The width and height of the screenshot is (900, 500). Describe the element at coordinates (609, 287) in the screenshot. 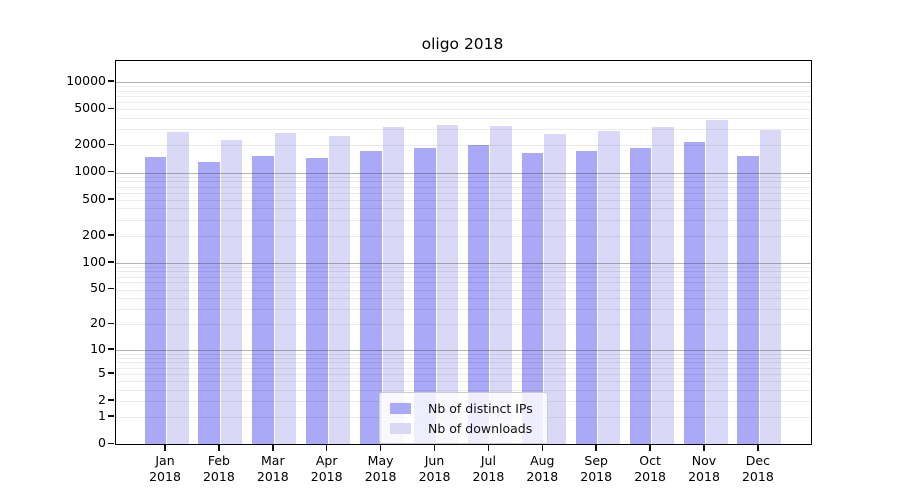

I see `bar-downloads-sep` at that location.